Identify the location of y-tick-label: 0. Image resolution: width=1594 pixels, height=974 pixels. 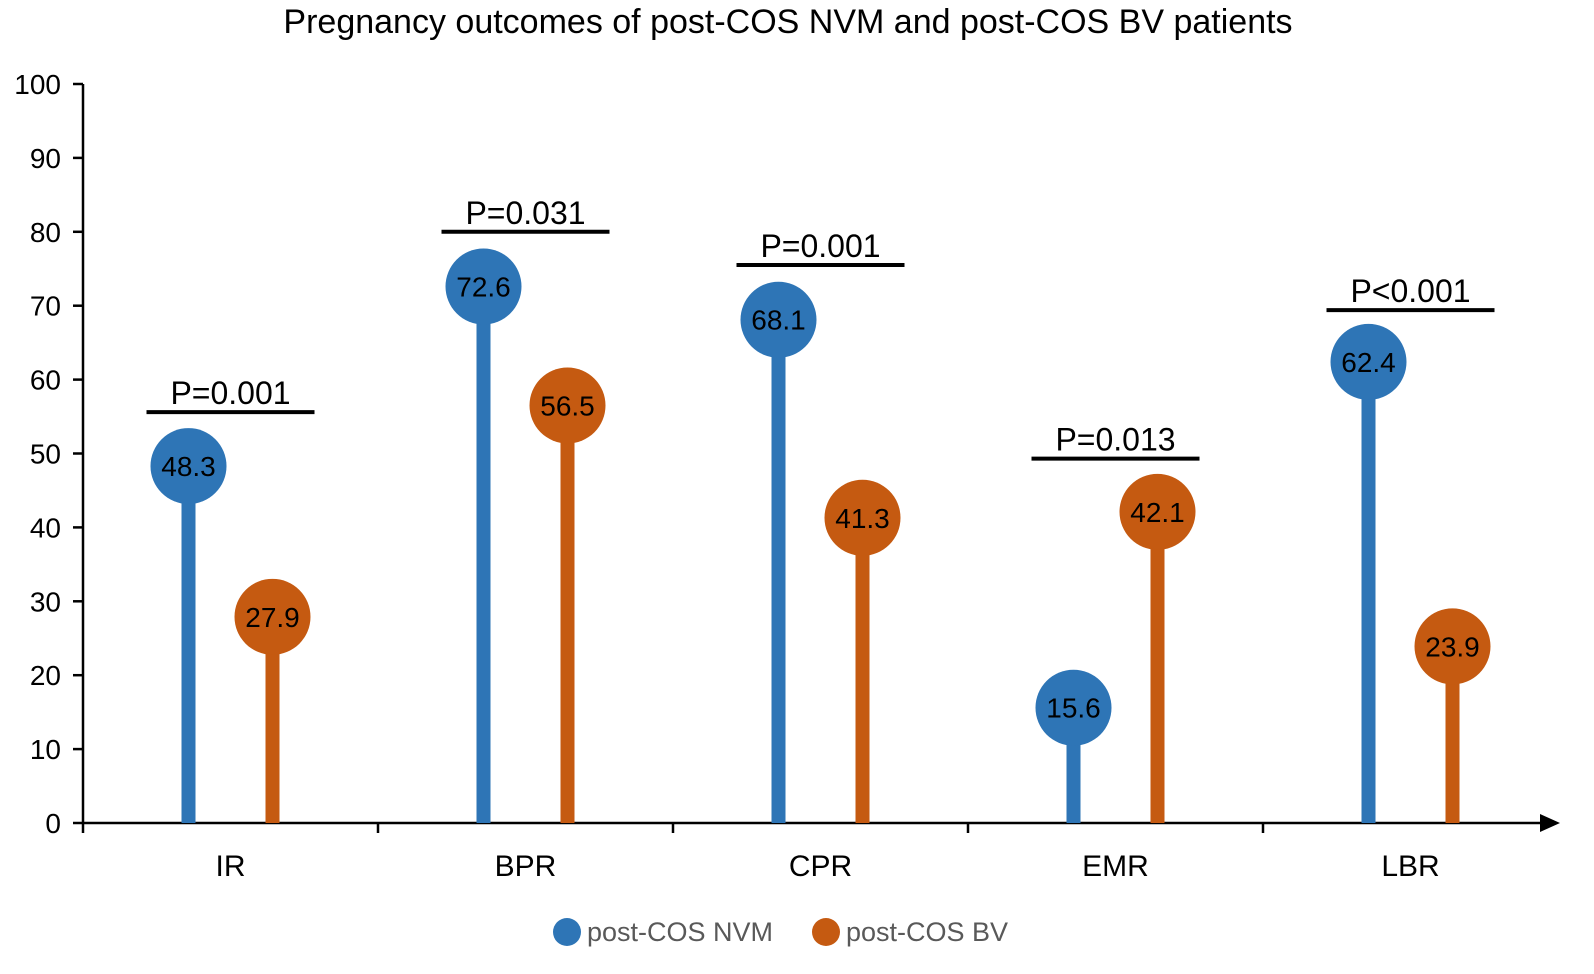
(53, 823).